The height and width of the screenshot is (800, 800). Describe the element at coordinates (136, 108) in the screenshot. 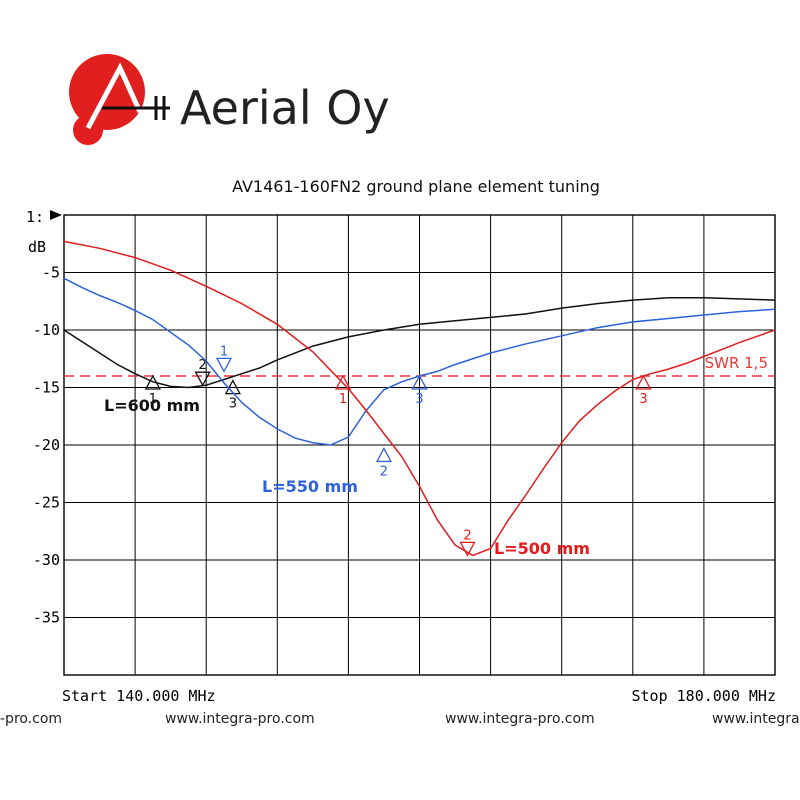

I see `logo-antenna-line` at that location.